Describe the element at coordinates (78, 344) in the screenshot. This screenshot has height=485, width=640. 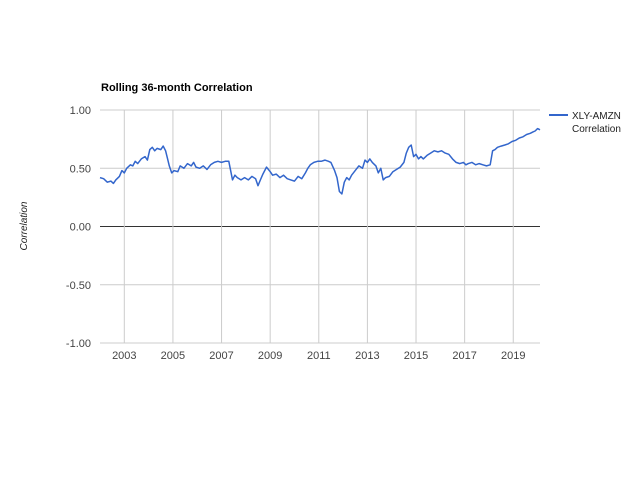
I see `y-tick-label: -1.00` at that location.